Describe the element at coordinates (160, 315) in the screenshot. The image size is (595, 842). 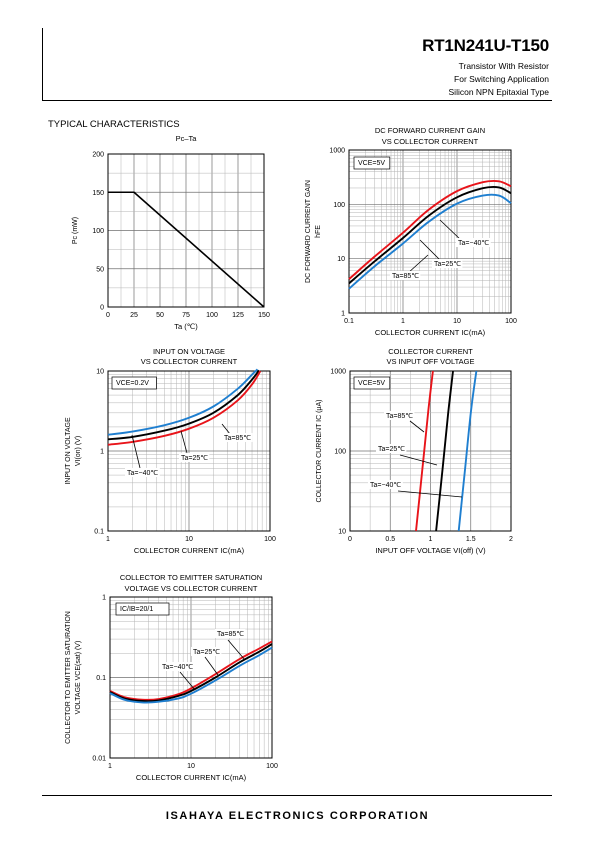
I see `x-tick-label: 50` at that location.